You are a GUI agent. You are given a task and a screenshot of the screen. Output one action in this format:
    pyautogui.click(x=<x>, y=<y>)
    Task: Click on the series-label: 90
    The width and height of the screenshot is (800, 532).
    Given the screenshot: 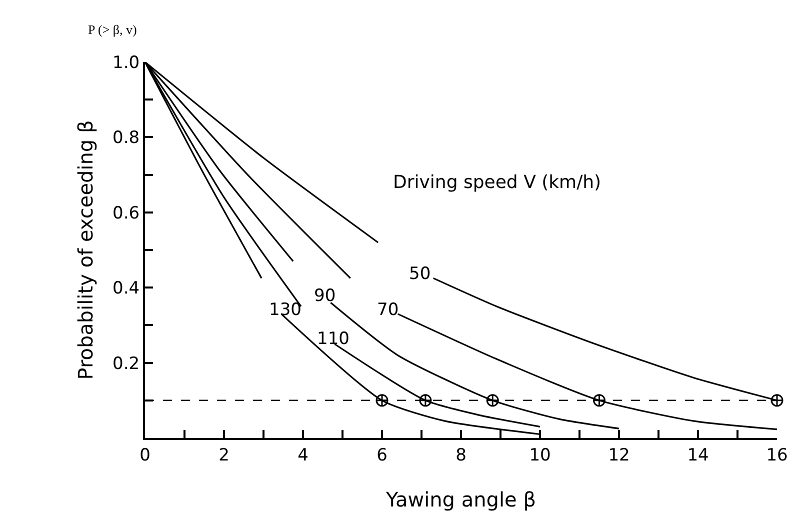 What is the action you would take?
    pyautogui.click(x=325, y=296)
    